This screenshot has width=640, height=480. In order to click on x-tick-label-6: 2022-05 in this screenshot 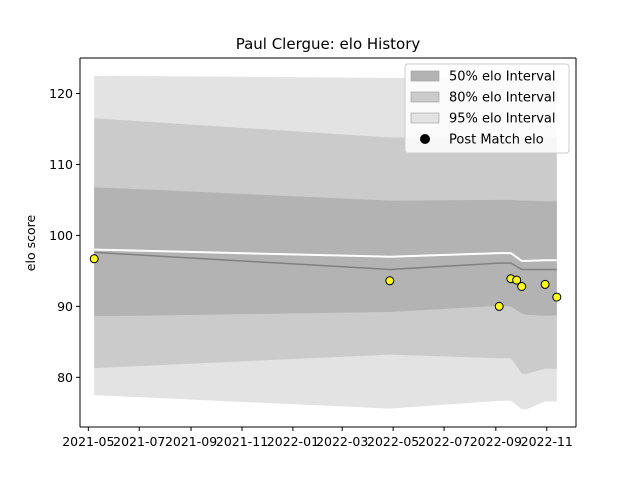, I will do `click(393, 441)`.